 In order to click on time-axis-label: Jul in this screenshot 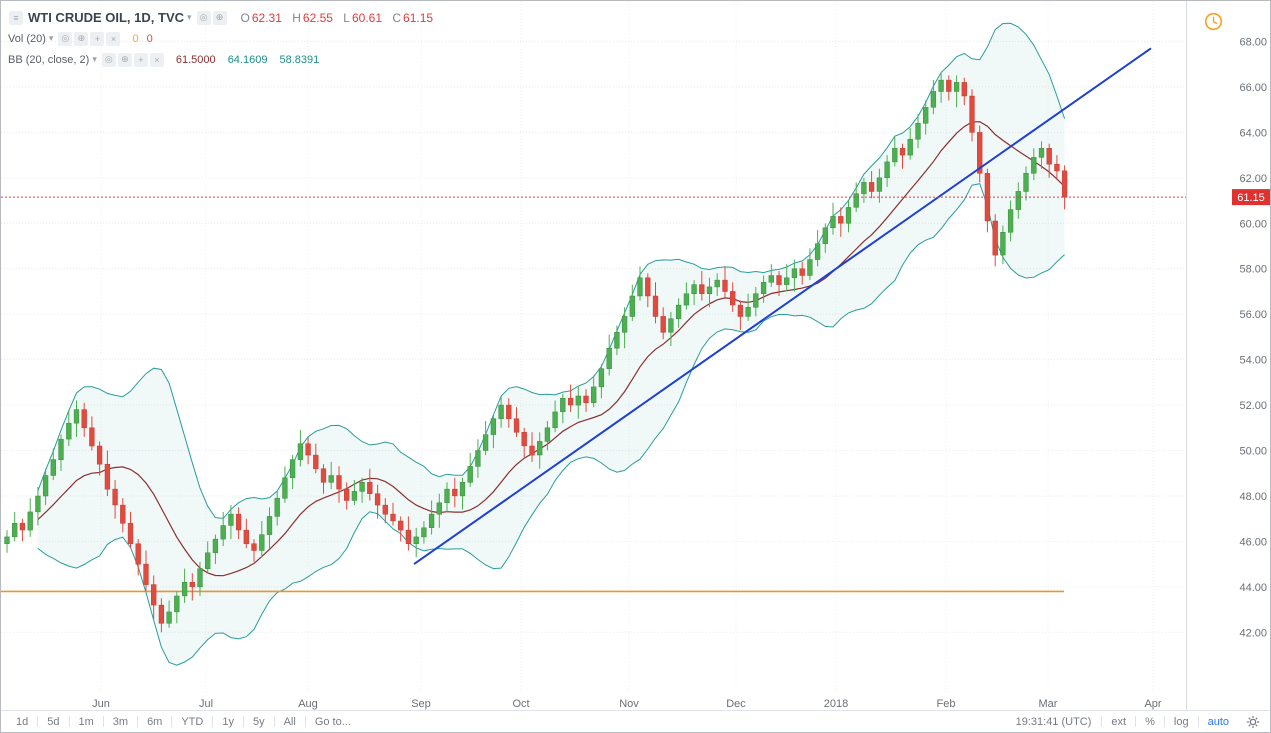, I will do `click(206, 704)`.